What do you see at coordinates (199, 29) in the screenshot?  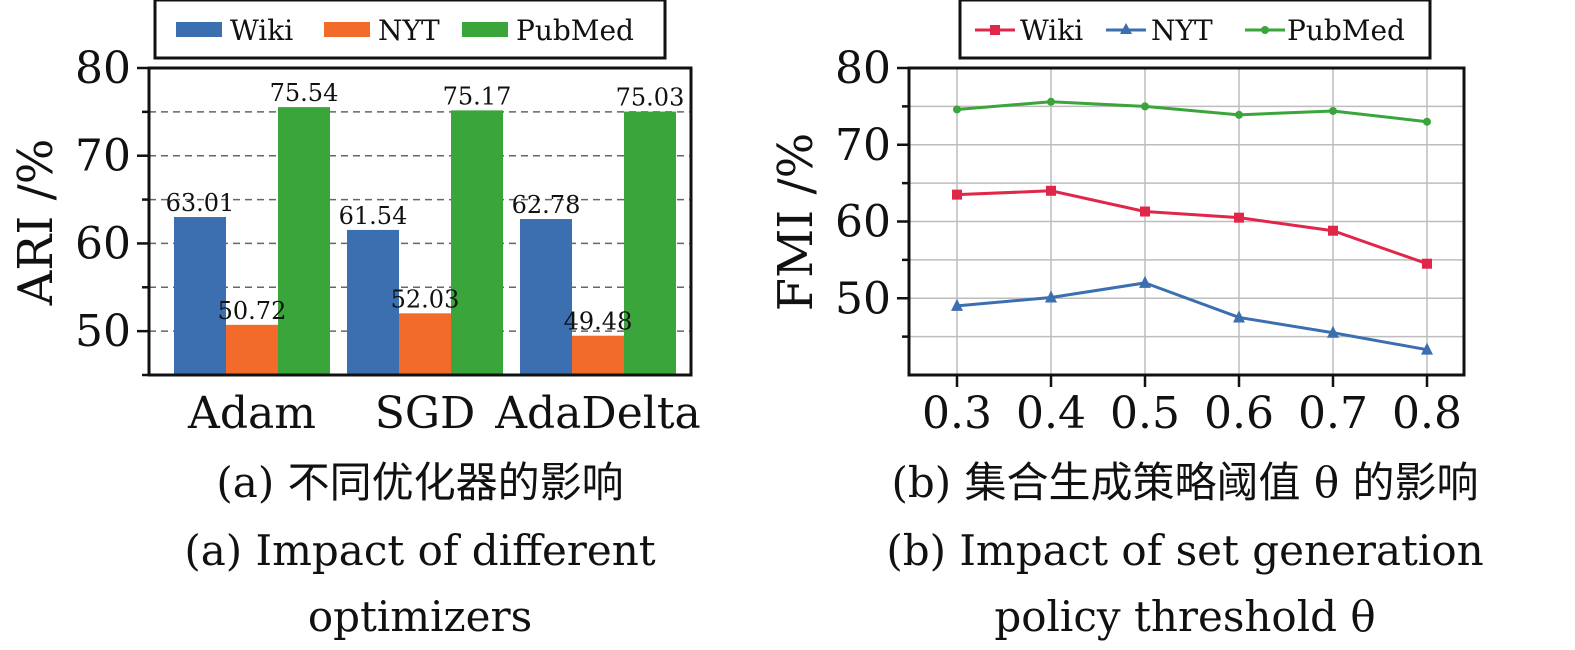 I see `legend-a-swatch-wiki` at bounding box center [199, 29].